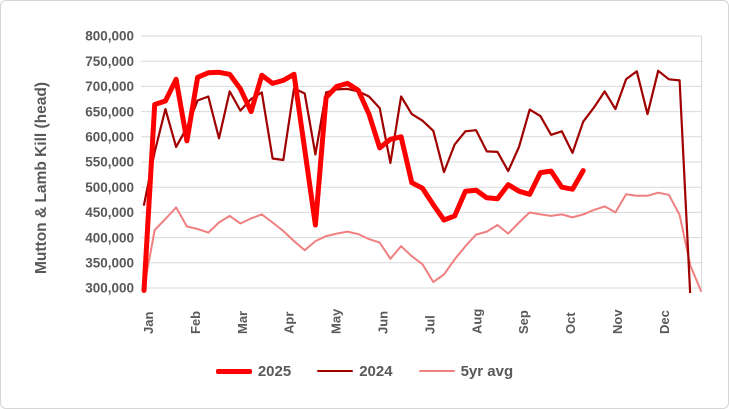 The height and width of the screenshot is (409, 729). What do you see at coordinates (523, 322) in the screenshot?
I see `month-label: Sep` at bounding box center [523, 322].